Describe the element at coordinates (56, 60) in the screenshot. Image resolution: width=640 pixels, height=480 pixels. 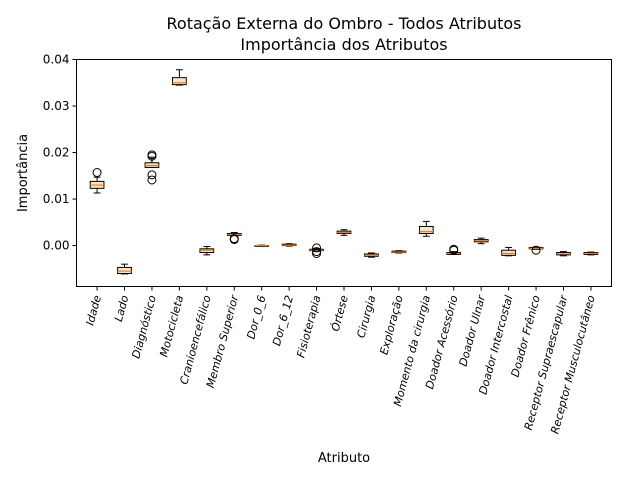
I see `y-tick-label: 0.04` at that location.